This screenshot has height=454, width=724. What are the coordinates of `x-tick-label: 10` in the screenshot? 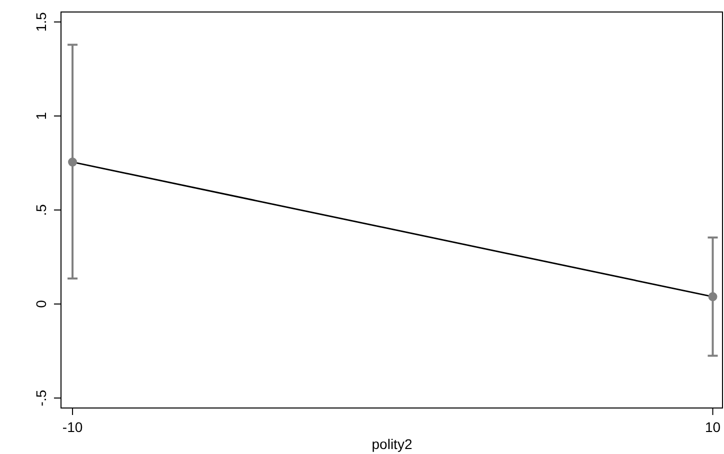 It's located at (712, 427).